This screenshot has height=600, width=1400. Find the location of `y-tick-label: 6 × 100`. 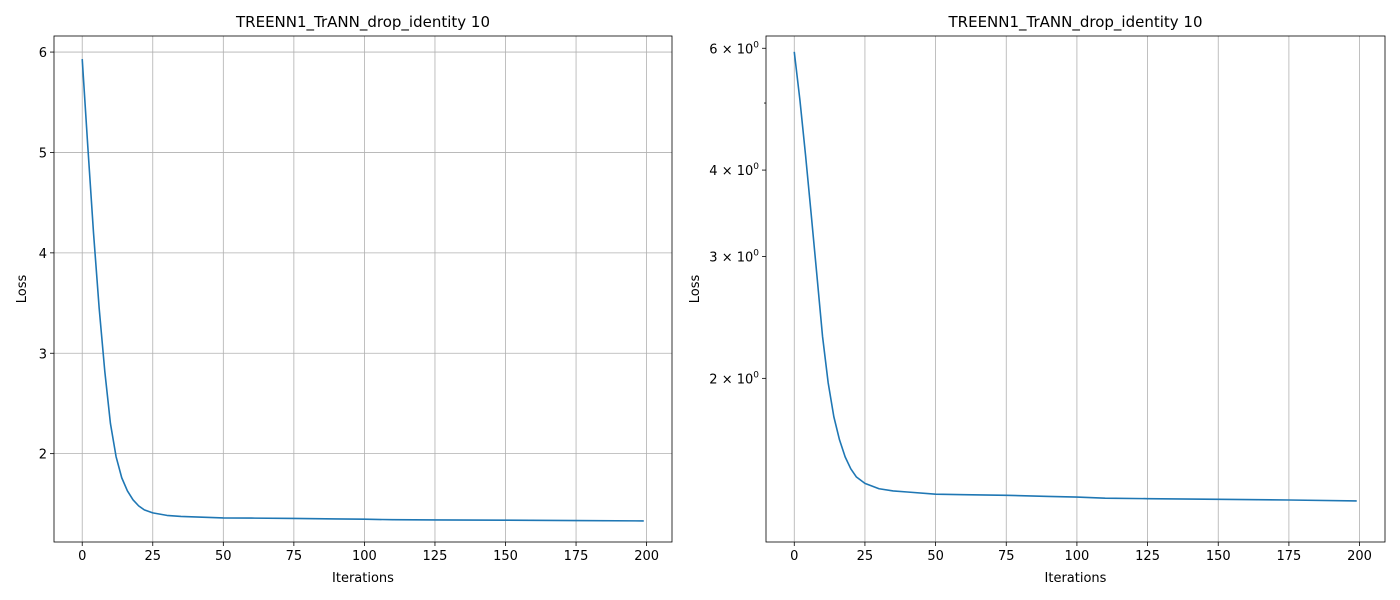

y-tick-label: 6 × 100 is located at coordinates (734, 48).